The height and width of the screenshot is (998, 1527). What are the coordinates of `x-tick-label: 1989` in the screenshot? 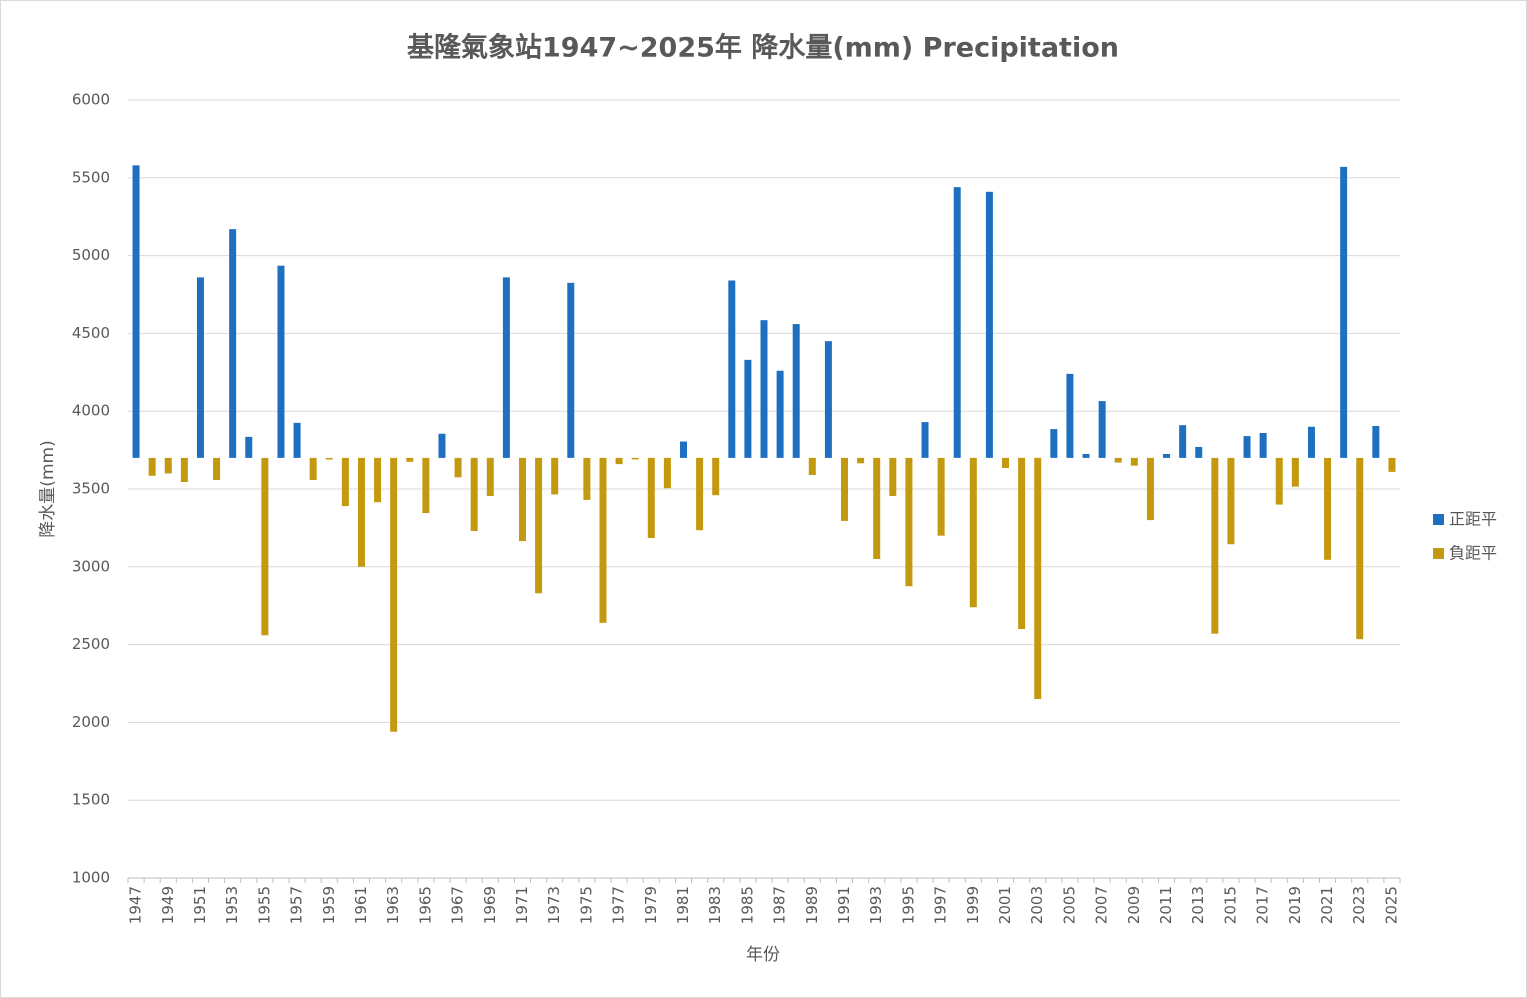 It's located at (812, 905).